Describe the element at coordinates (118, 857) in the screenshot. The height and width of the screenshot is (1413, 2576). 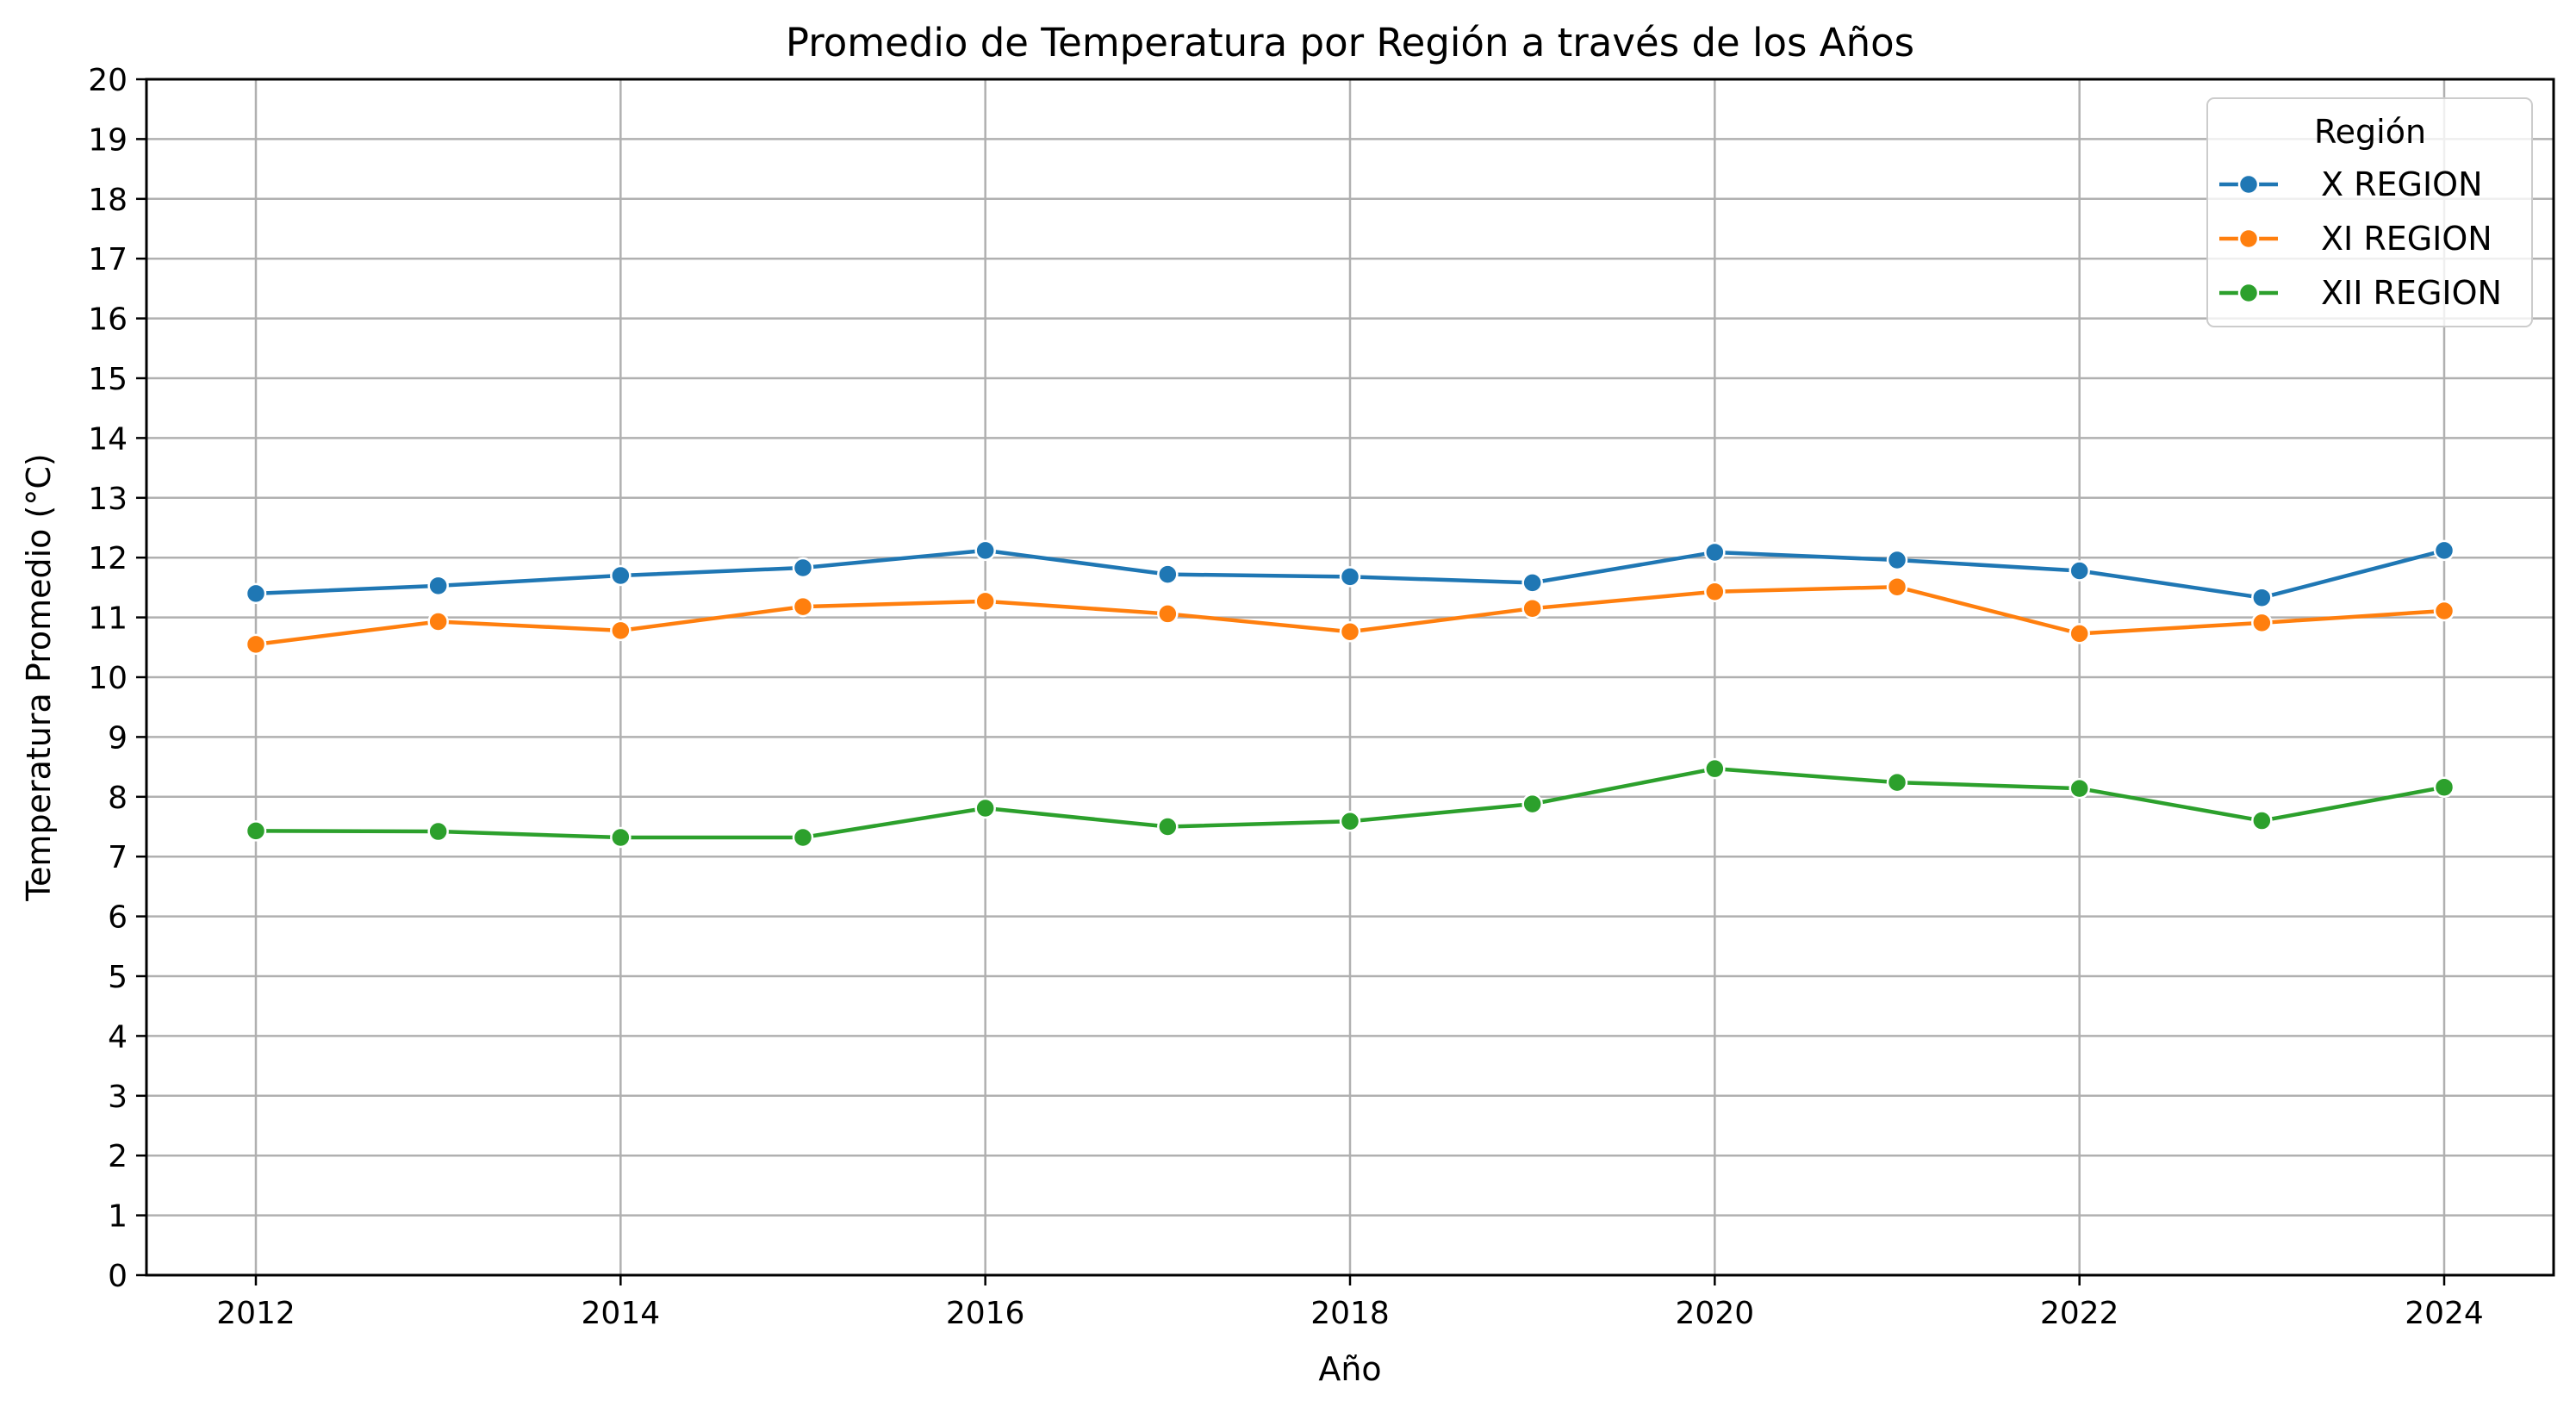
I see `y-tick-label: 7` at that location.